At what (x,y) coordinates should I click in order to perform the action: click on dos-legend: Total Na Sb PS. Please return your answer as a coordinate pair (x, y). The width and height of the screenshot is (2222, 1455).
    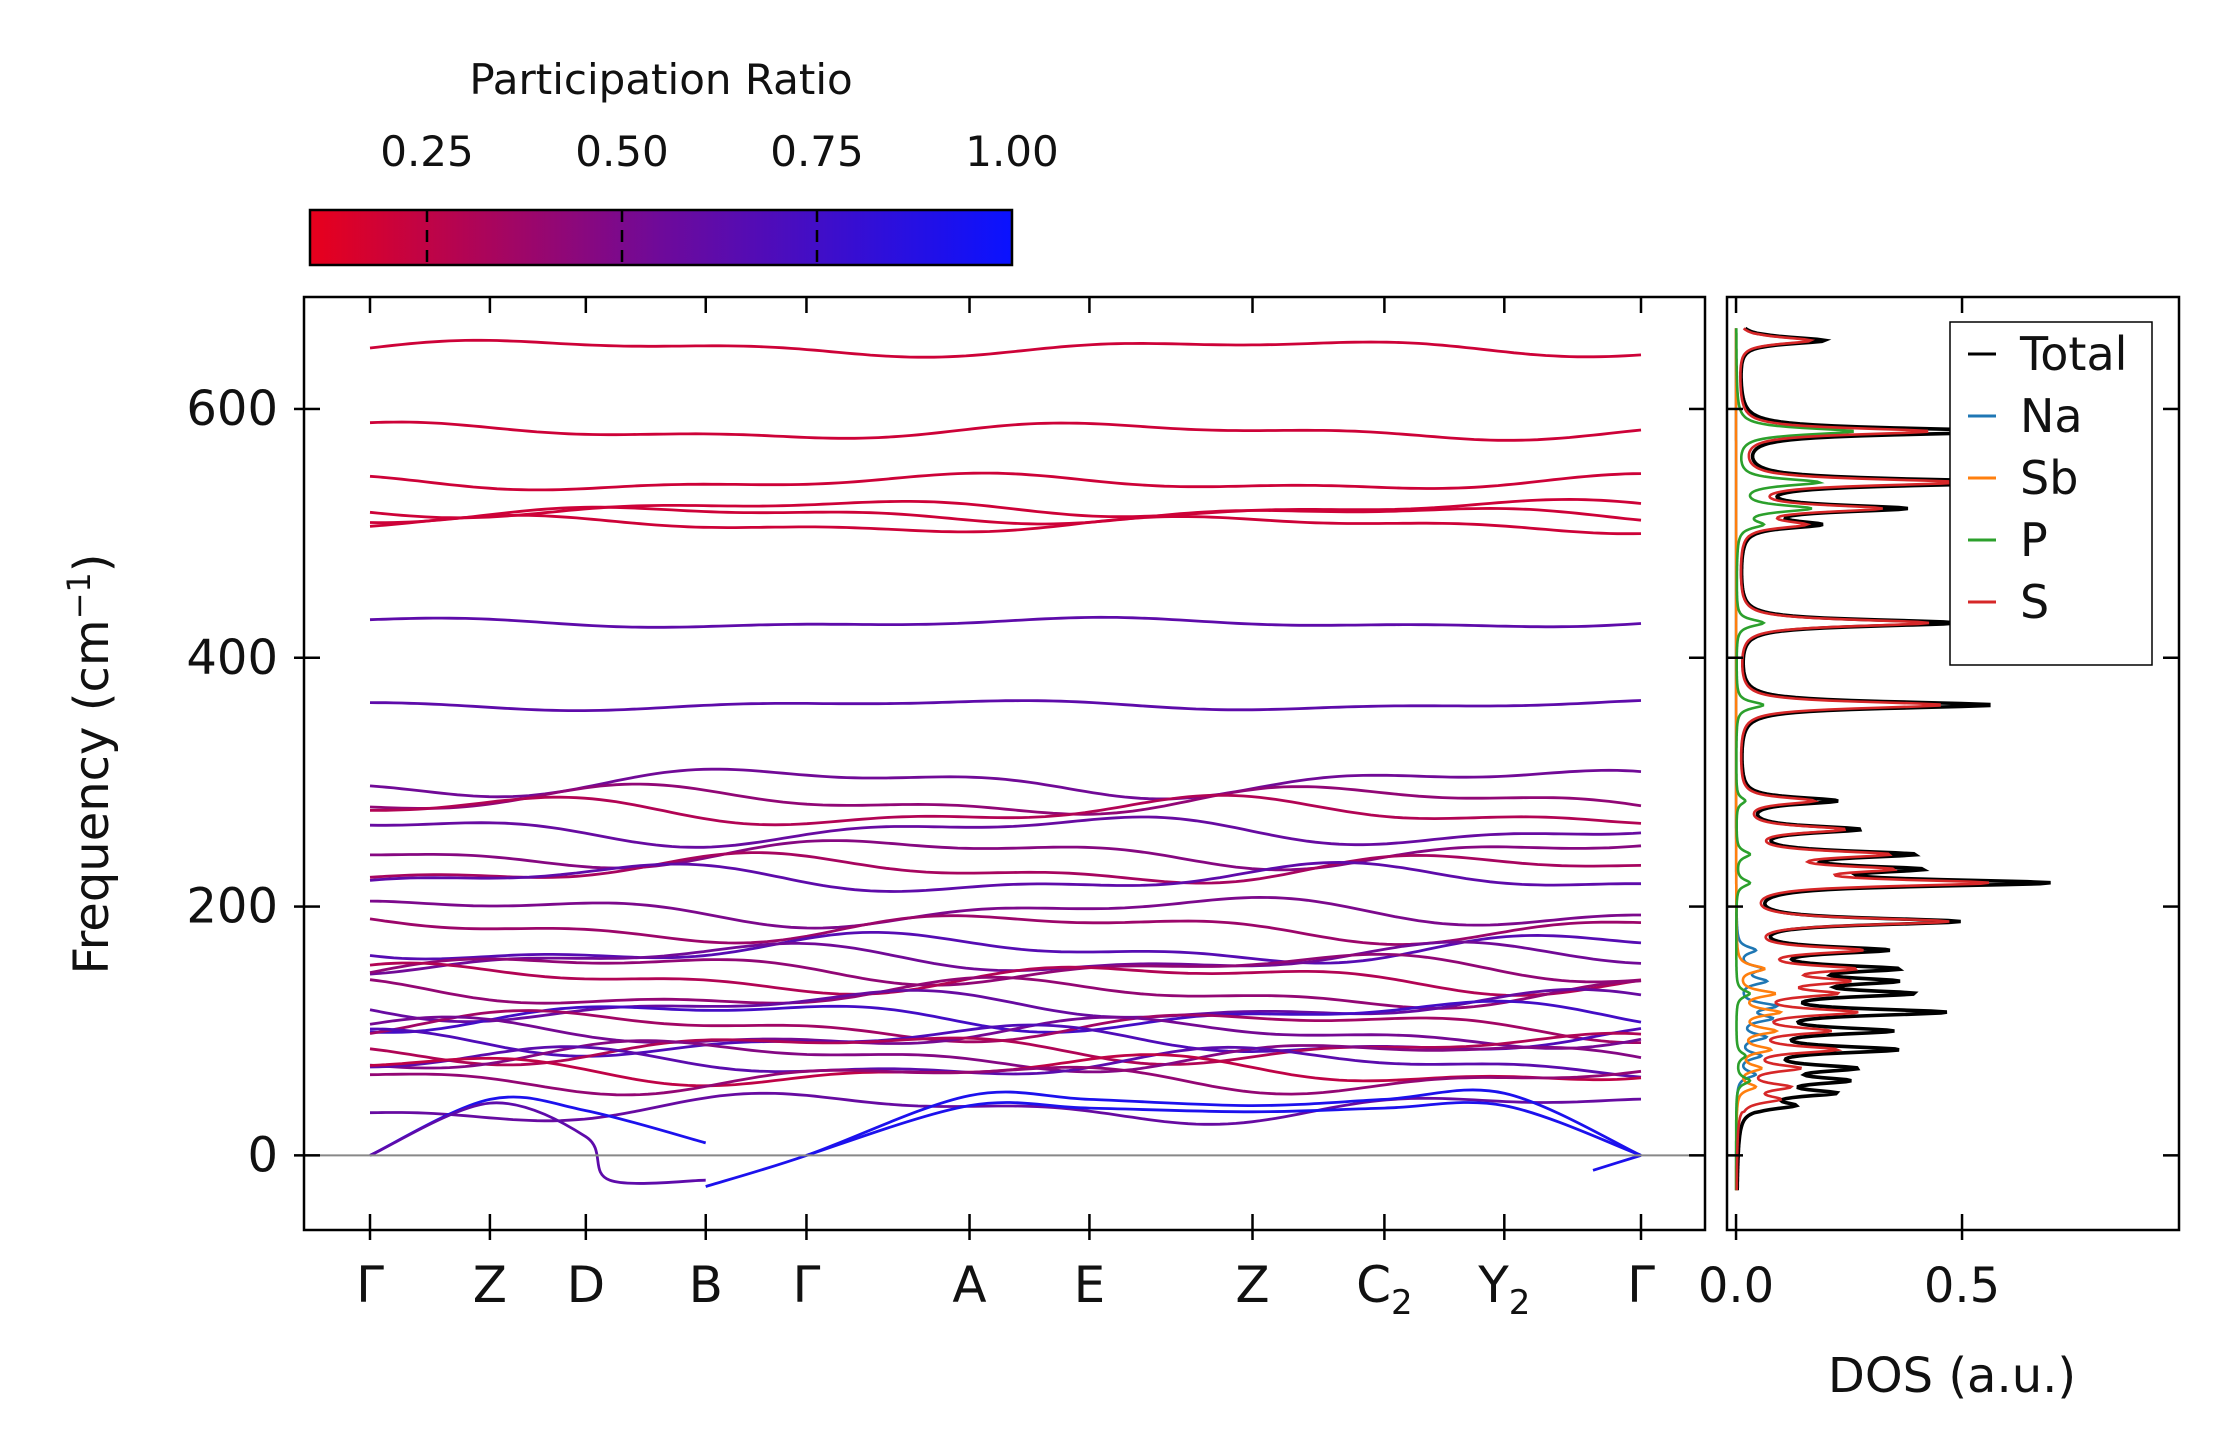
    Looking at the image, I should click on (2051, 493).